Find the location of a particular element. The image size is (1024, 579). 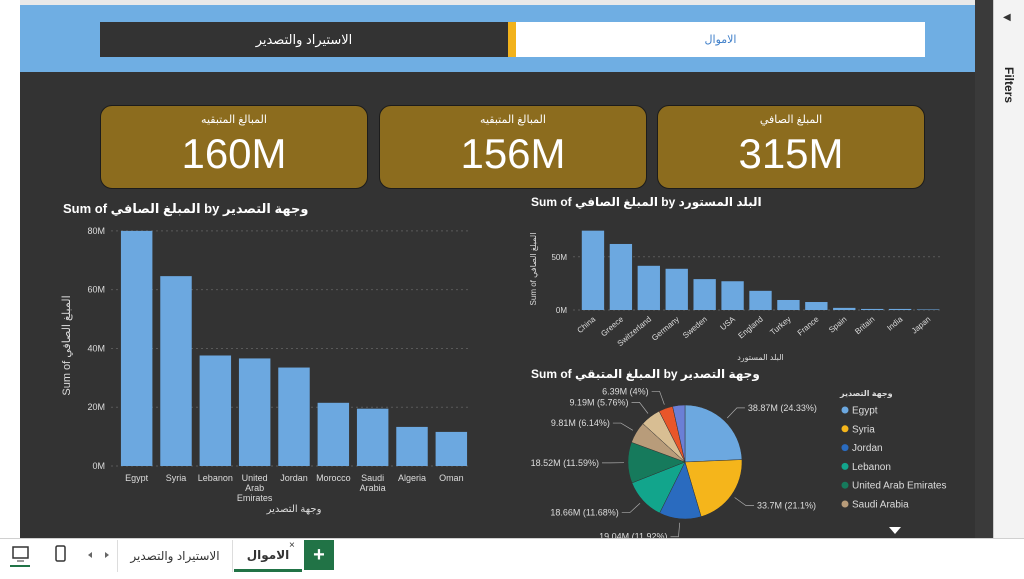

x-tick-label: Jordan is located at coordinates (294, 478).